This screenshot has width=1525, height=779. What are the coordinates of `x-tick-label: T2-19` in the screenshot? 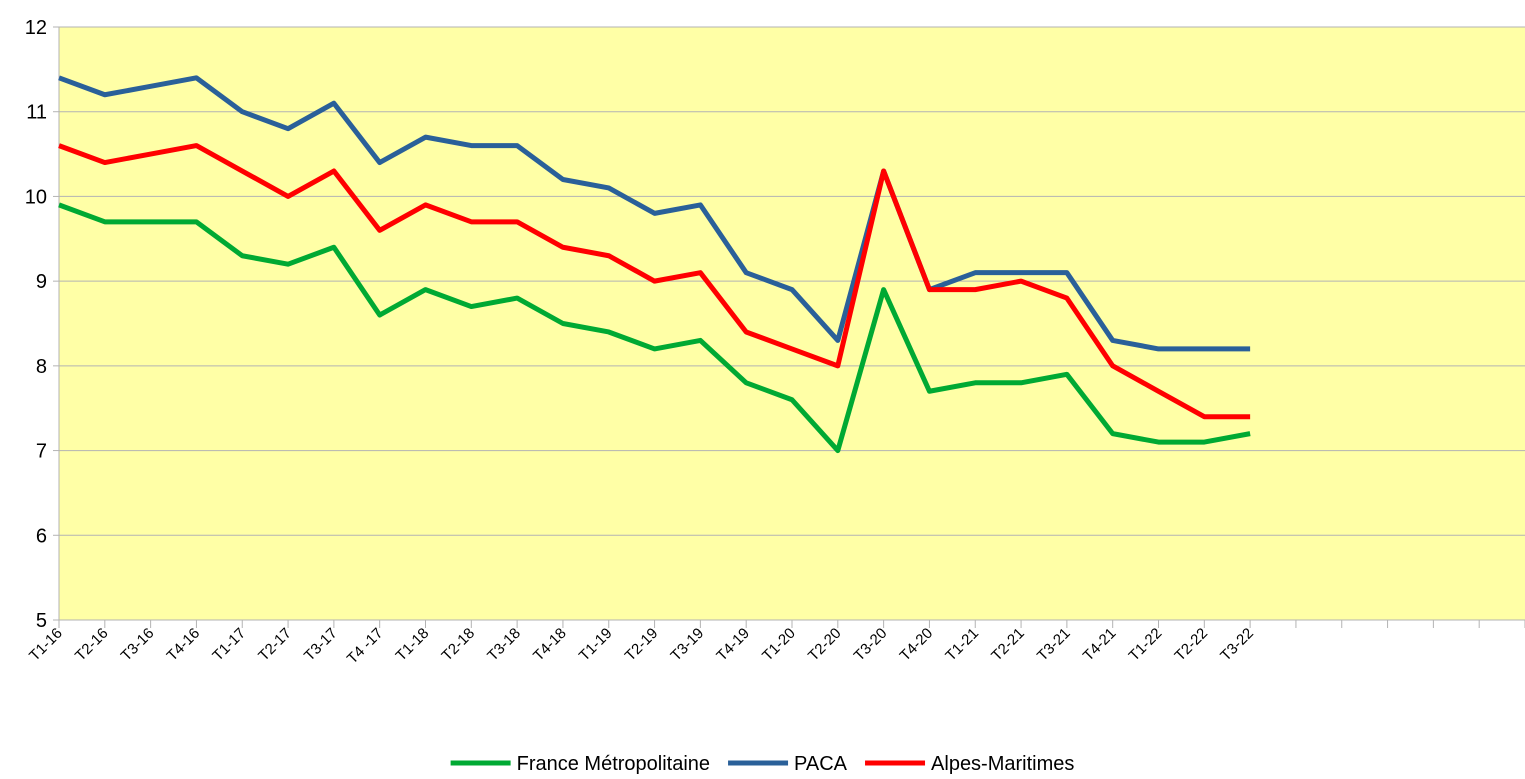 It's located at (642, 645).